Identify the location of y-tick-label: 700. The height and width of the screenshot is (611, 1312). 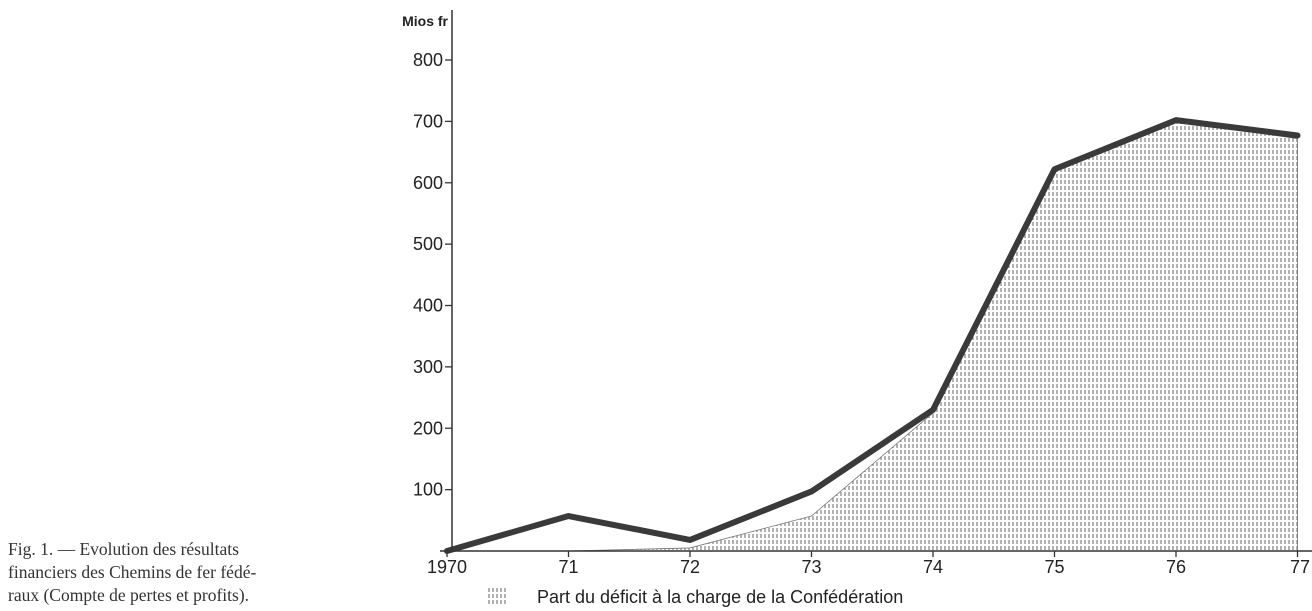
(428, 121).